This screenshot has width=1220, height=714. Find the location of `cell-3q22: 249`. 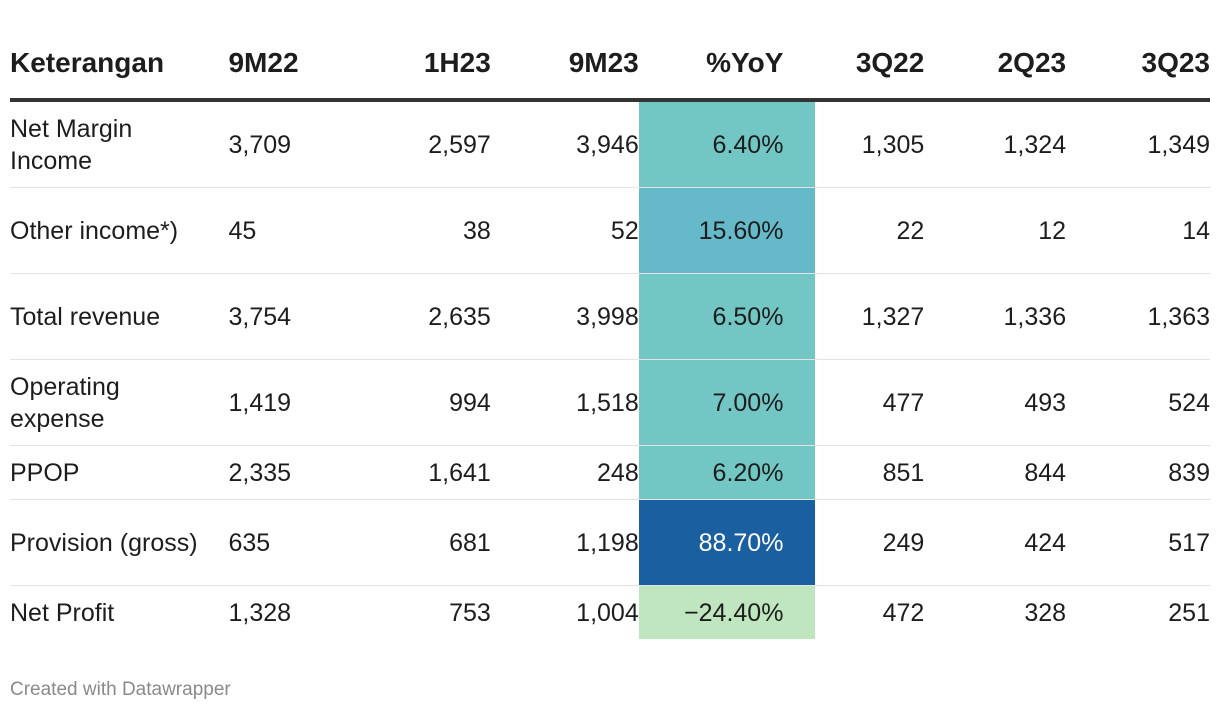

cell-3q22: 249 is located at coordinates (870, 542).